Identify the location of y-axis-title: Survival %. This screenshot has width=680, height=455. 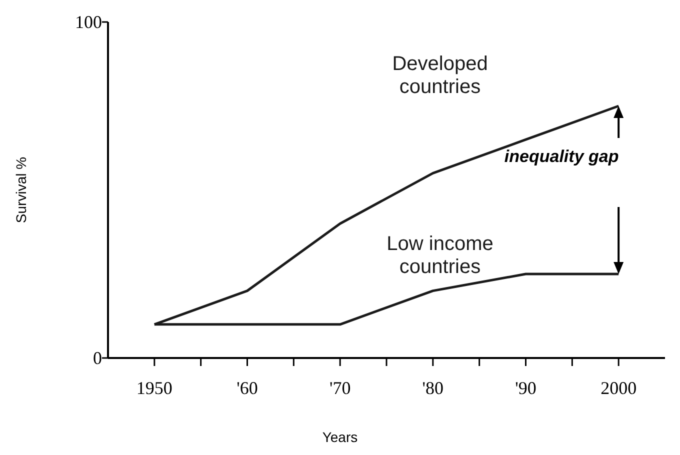
(21, 190).